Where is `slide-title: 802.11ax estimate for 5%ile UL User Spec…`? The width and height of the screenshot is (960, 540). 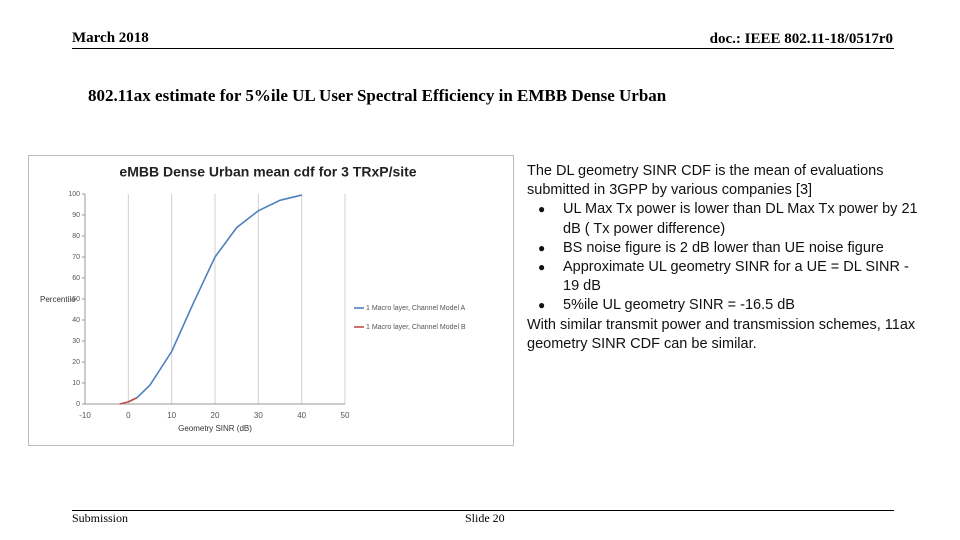 slide-title: 802.11ax estimate for 5%ile UL User Spec… is located at coordinates (377, 95).